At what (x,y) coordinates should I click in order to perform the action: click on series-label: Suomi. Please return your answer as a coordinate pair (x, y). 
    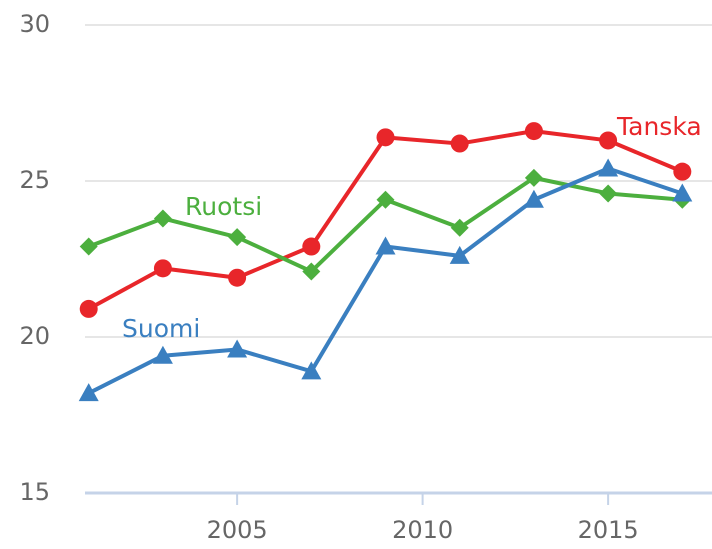
    Looking at the image, I should click on (161, 328).